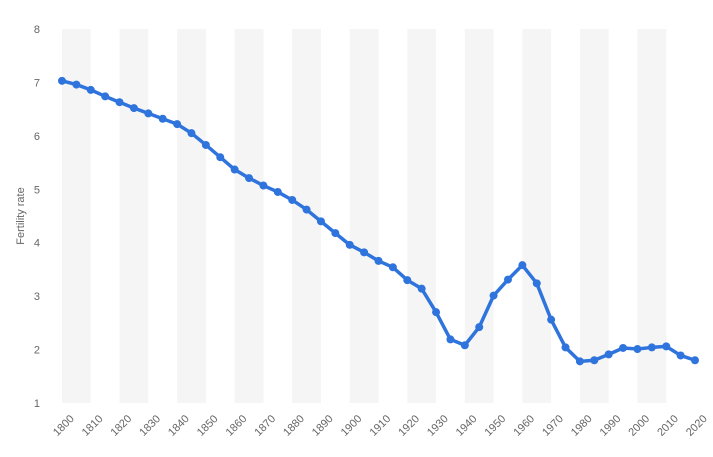 The width and height of the screenshot is (713, 457). I want to click on x-tick-label: 1930, so click(438, 426).